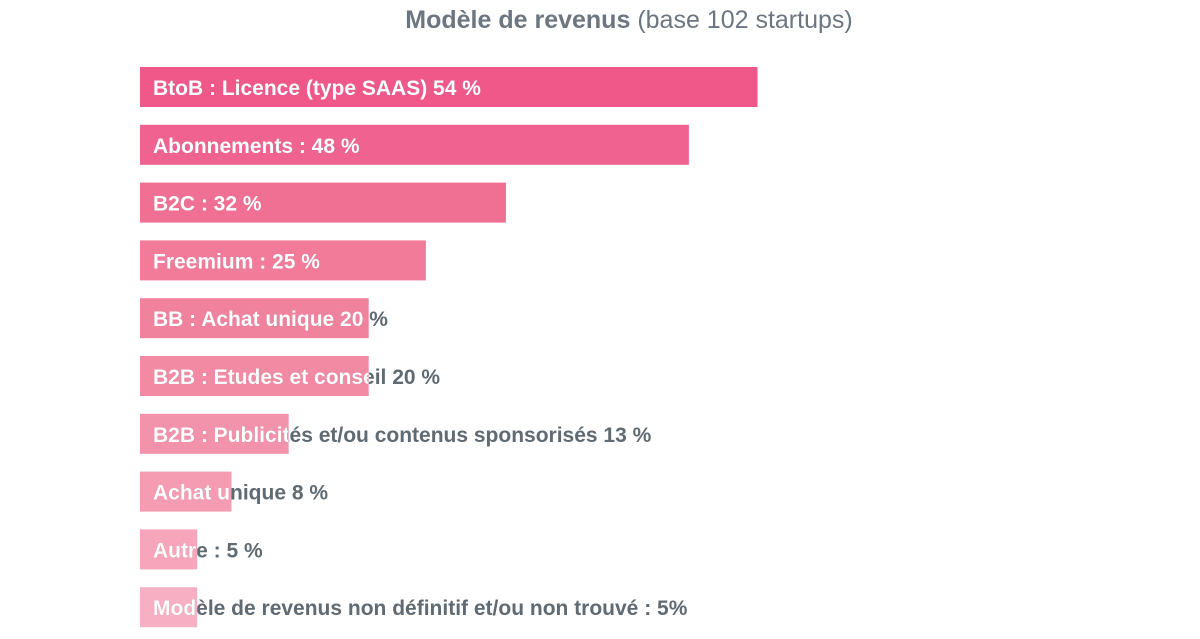  I want to click on bar-label-inner-0: BtoB : Licence (type SAAS) 54 %, so click(317, 88).